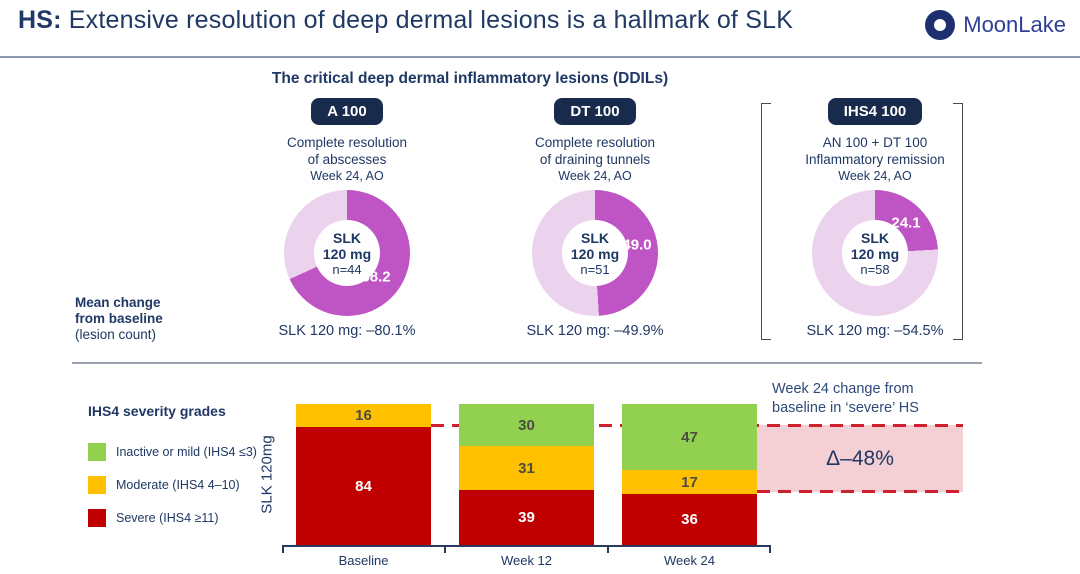  I want to click on timepoint-dt100: Week 24, AO, so click(595, 176).